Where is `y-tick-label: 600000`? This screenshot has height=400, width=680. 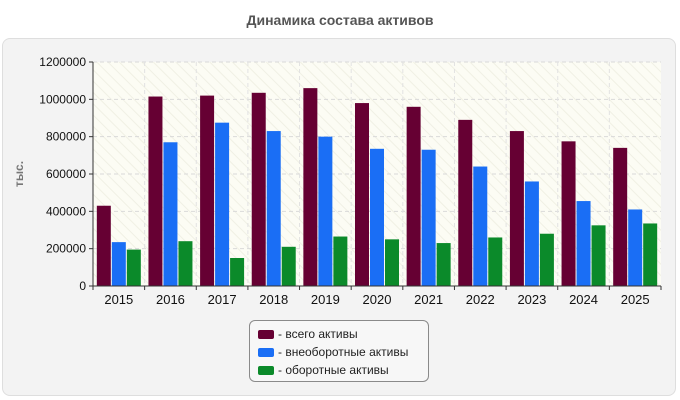 y-tick-label: 600000 is located at coordinates (66, 174).